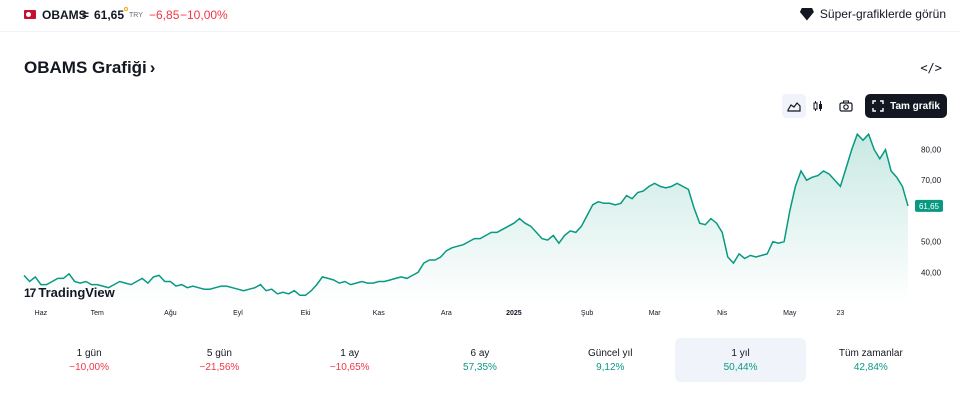 This screenshot has height=403, width=960. What do you see at coordinates (89, 353) in the screenshot?
I see `period-tab-label: 1 gün` at bounding box center [89, 353].